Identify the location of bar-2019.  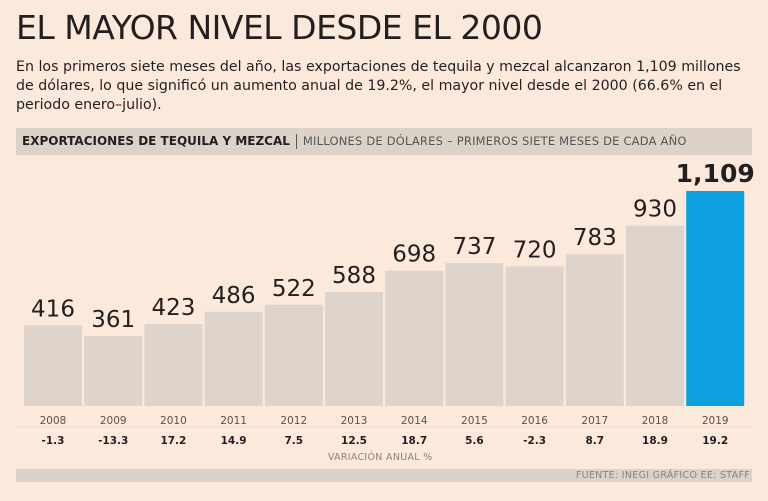
(715, 298).